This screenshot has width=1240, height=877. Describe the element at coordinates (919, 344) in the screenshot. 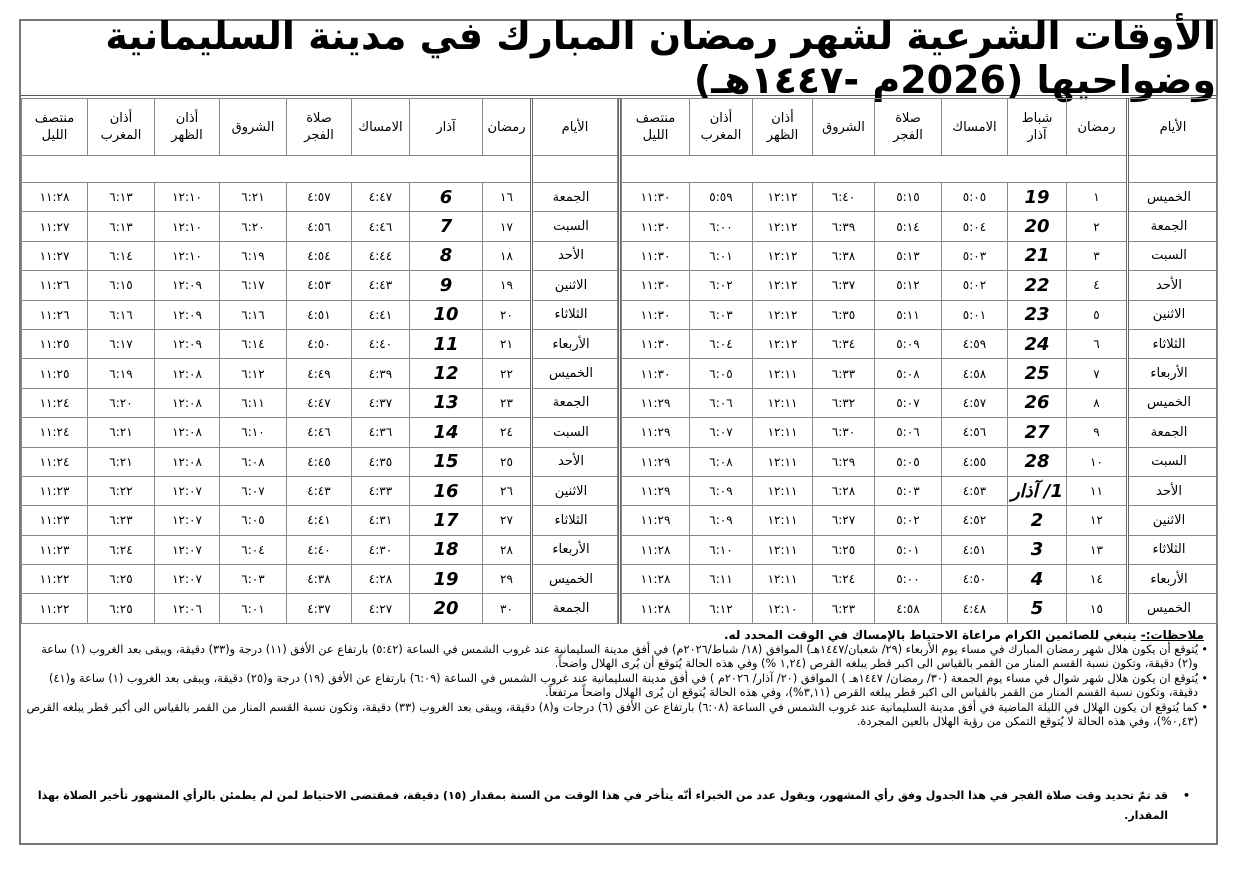

I see `table-row: الثلاثاء ٦ 24 ٤:٥٩ ٥:٠٩ ٦:٣٤ ١٢:١٢ ٦:٠٤ ١١:٣٠` at that location.